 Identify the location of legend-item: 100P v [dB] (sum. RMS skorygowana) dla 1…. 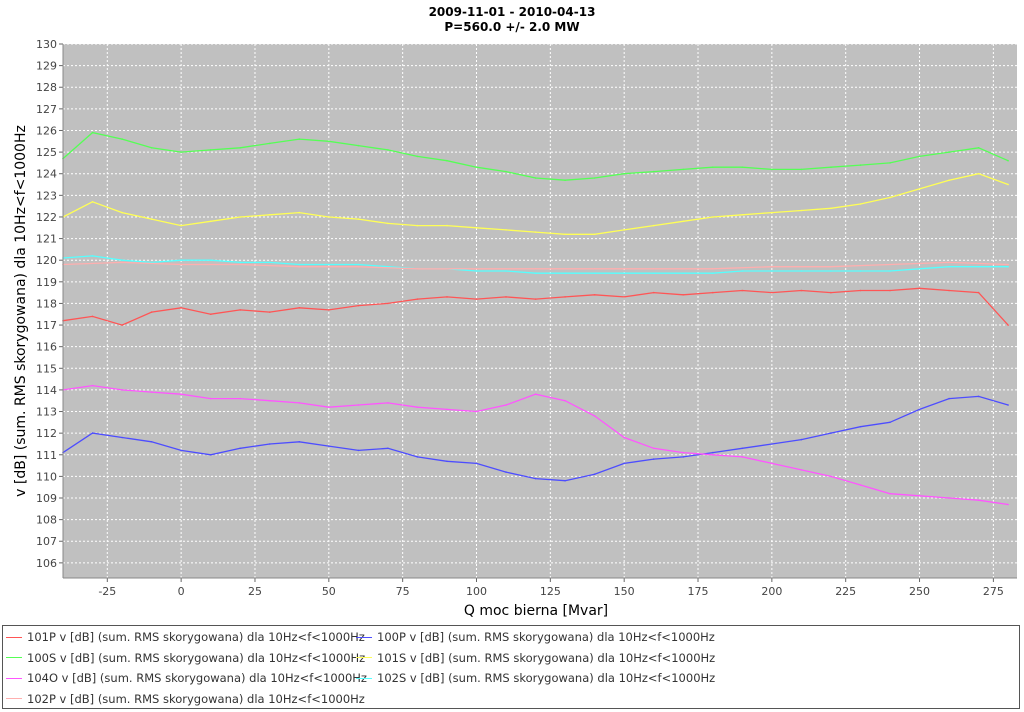
(535, 637).